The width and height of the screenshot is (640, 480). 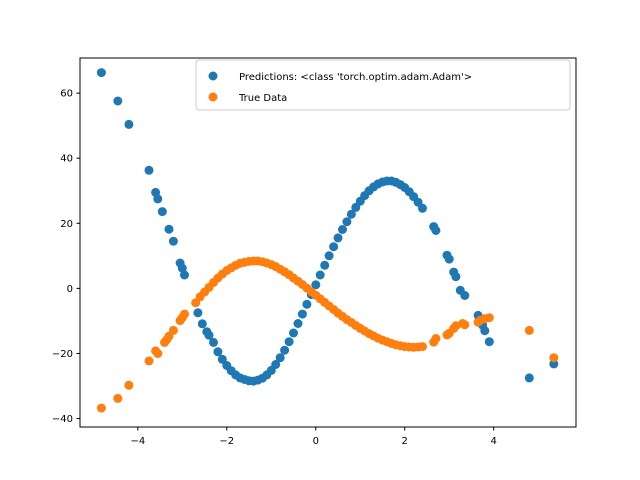 What do you see at coordinates (405, 441) in the screenshot?
I see `x-tick-label: 2` at bounding box center [405, 441].